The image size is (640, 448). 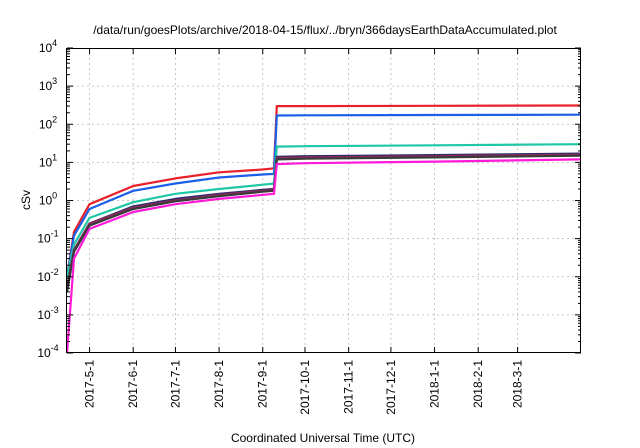 What do you see at coordinates (48, 46) in the screenshot?
I see `y-tick-label: 10⁴` at bounding box center [48, 46].